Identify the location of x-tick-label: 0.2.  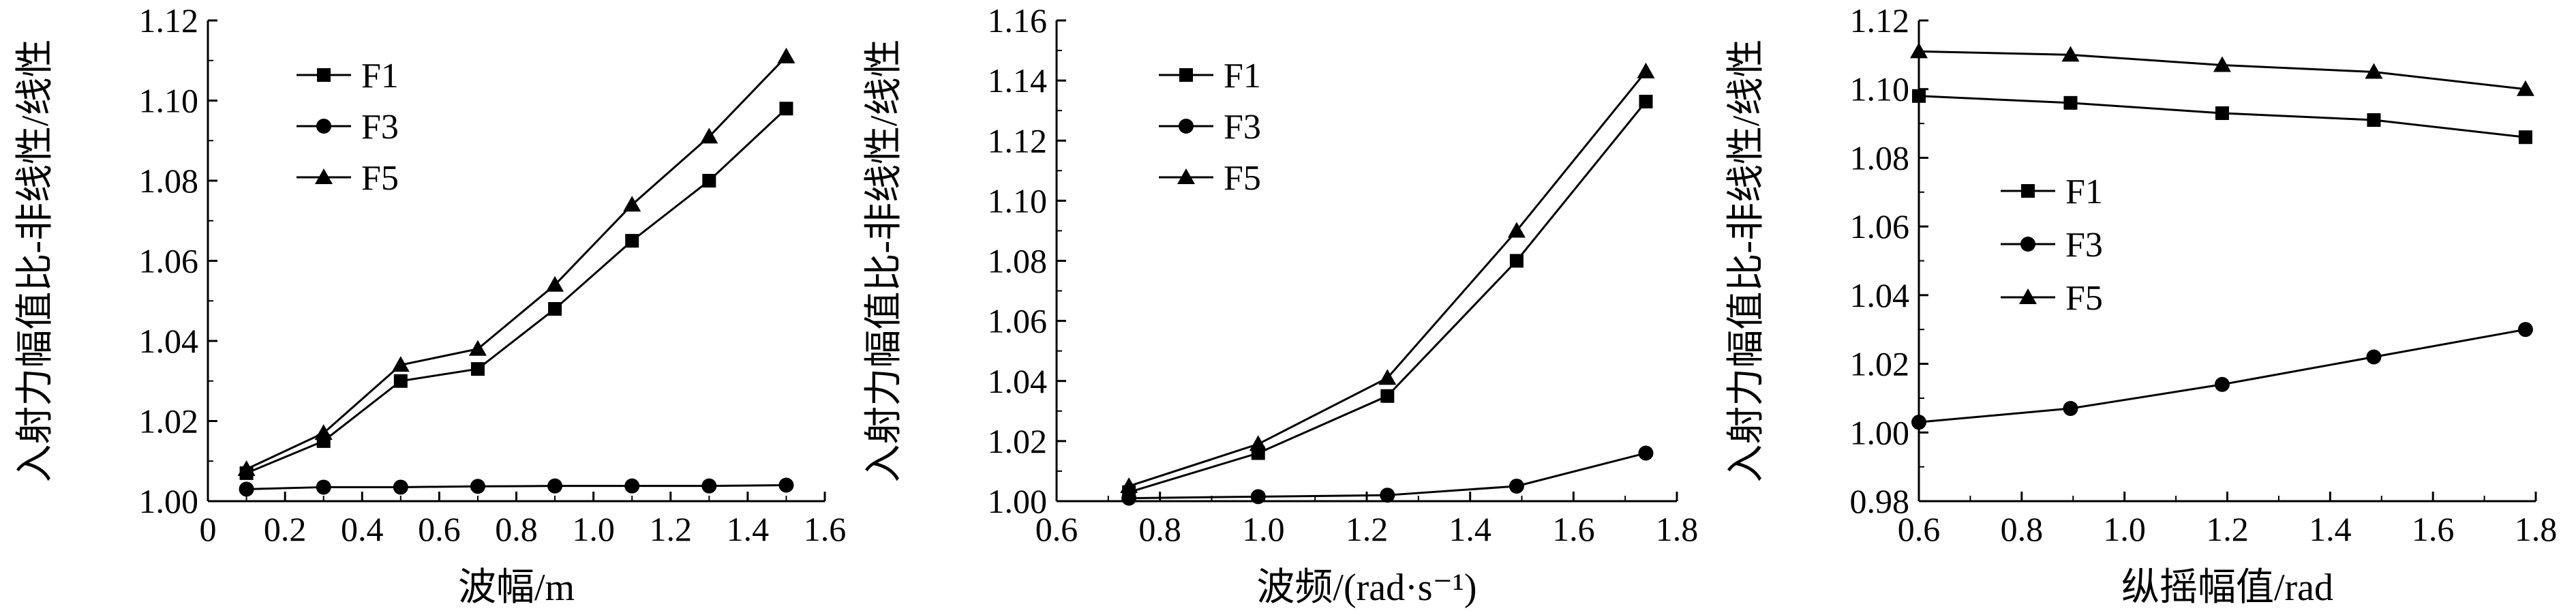
(285, 529).